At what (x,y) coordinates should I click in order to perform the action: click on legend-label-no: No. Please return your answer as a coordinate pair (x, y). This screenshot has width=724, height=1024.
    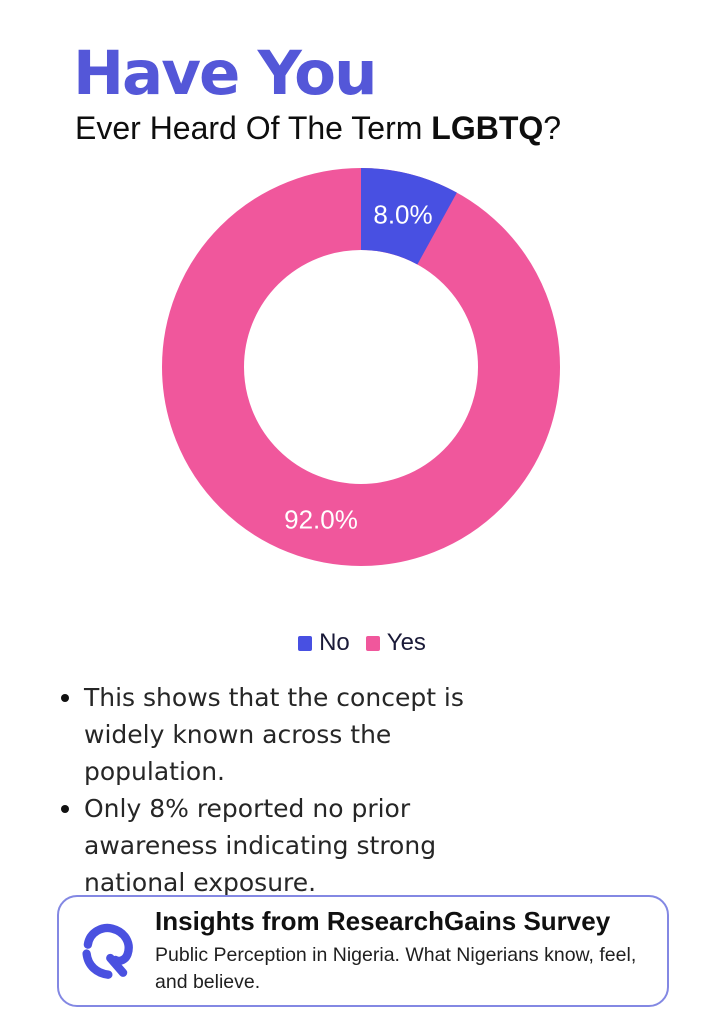
    Looking at the image, I should click on (334, 642).